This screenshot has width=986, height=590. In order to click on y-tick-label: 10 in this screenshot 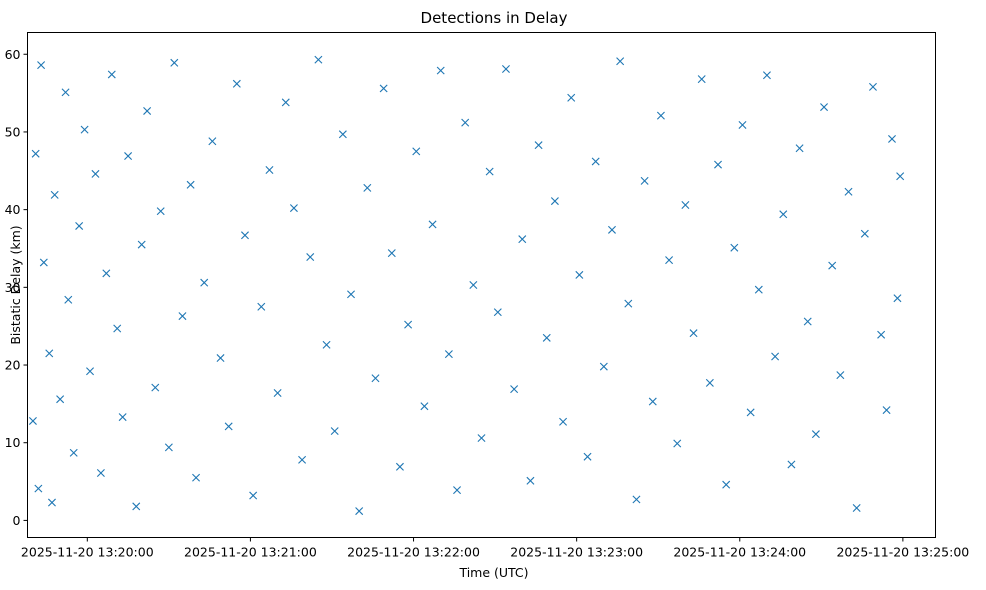, I will do `click(13, 442)`.